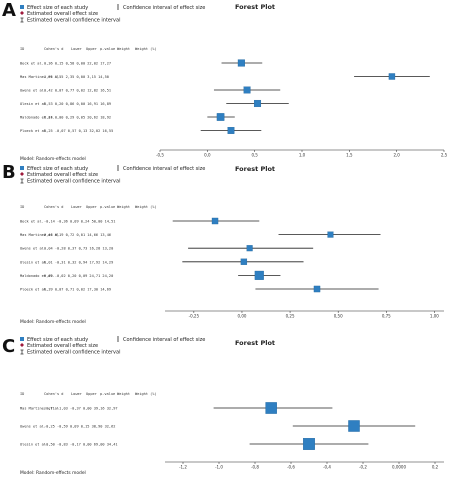 The image size is (474, 481). Describe the element at coordinates (338, 316) in the screenshot. I see `x-tick-label: 0,50` at that location.